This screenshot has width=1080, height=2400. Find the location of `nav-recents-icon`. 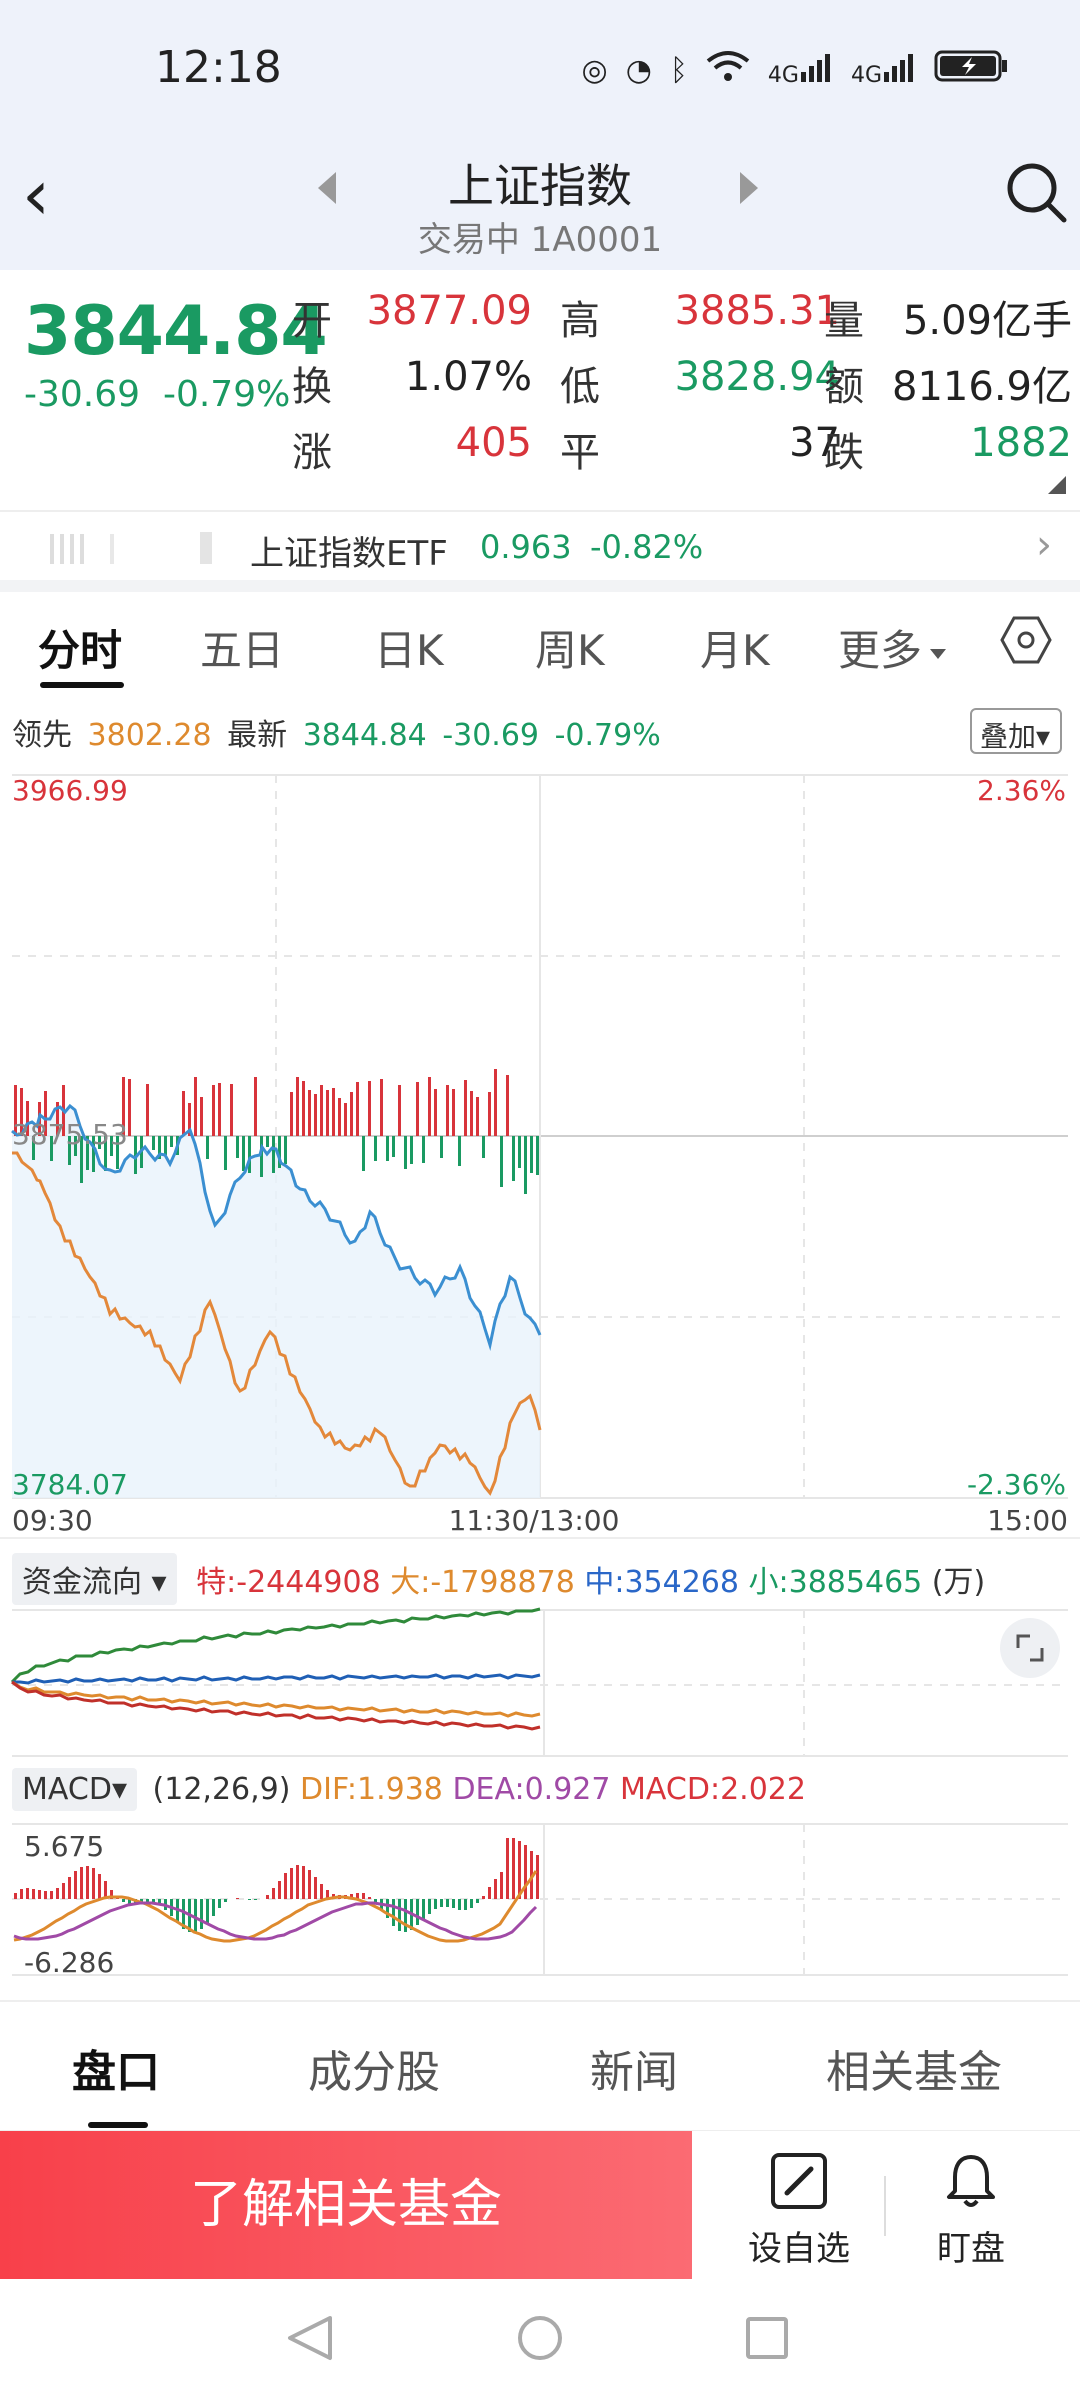

nav-recents-icon is located at coordinates (767, 2338).